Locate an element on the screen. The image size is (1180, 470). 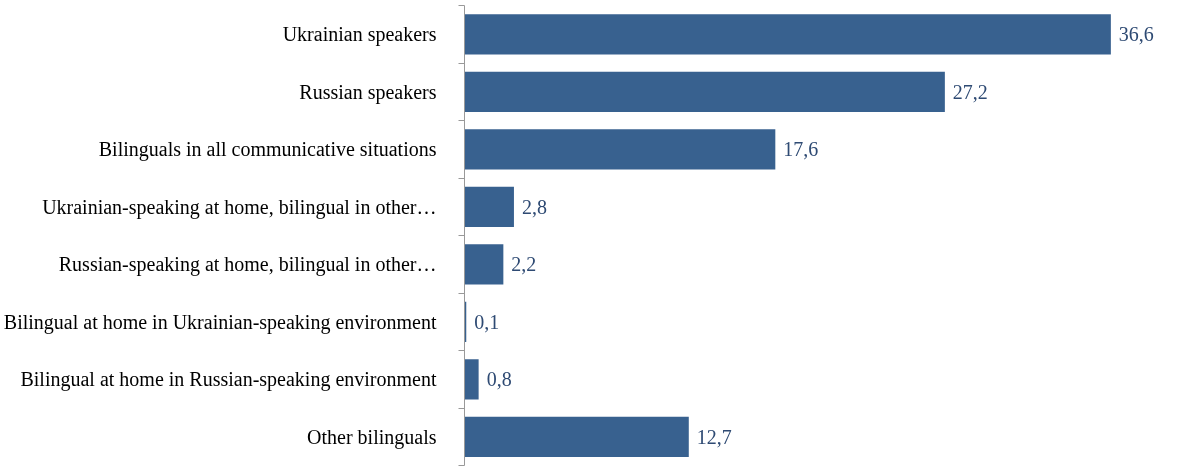
data-label: 2,8 is located at coordinates (534, 206).